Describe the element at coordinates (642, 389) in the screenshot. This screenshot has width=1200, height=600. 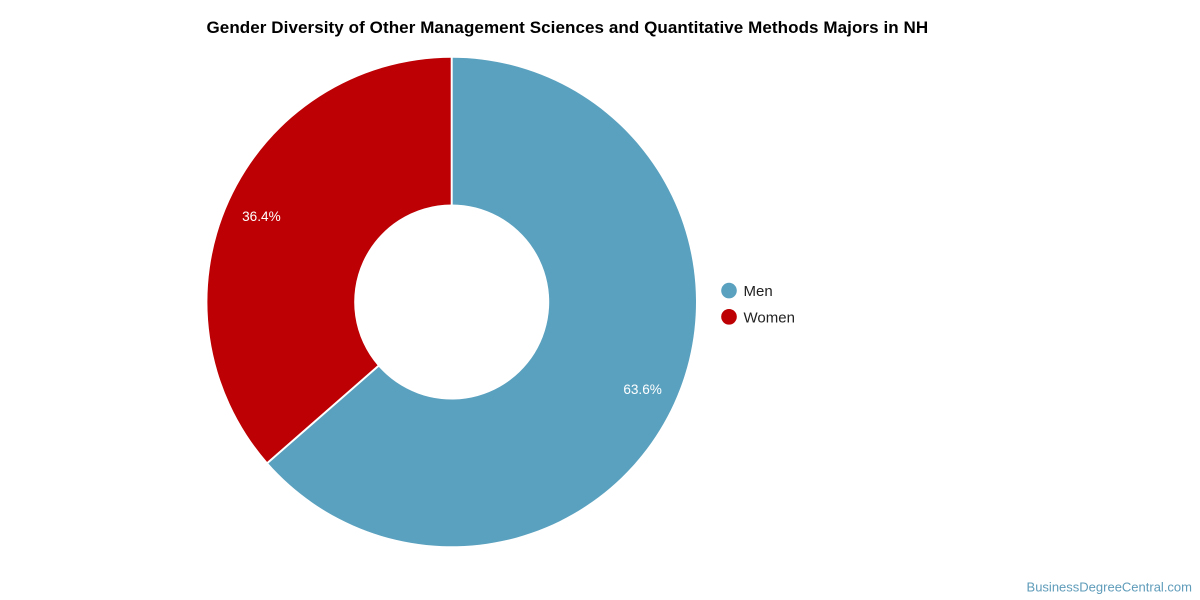
I see `svg-text: 63.6%` at that location.